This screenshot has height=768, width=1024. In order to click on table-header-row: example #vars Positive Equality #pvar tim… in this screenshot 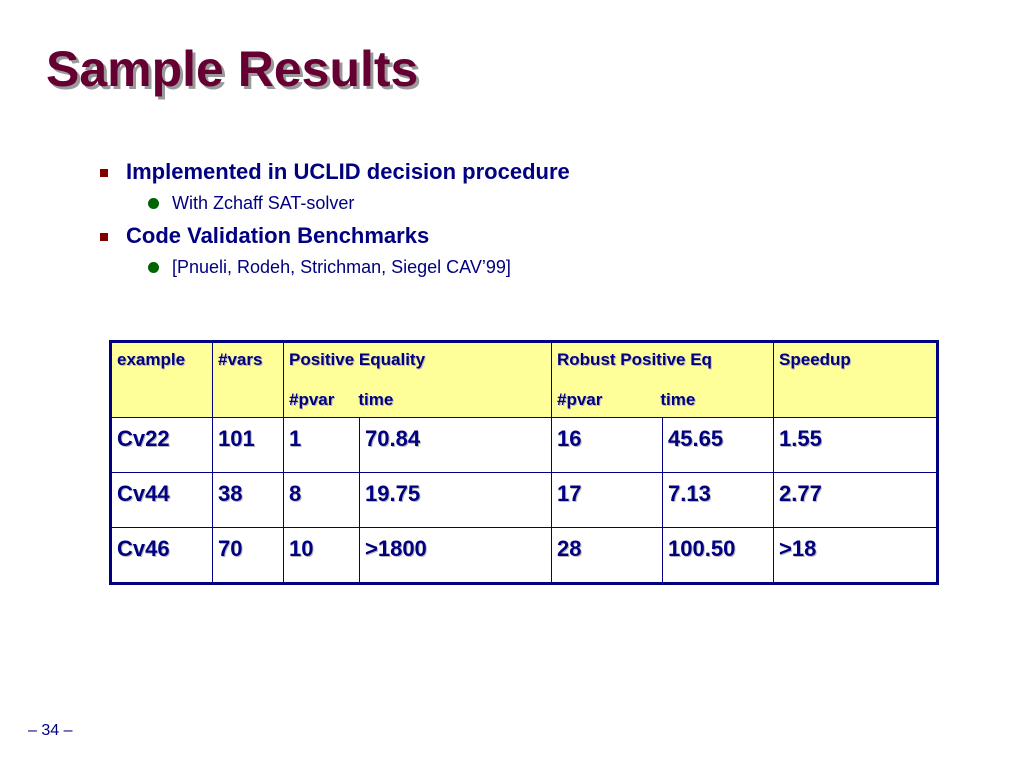, I will do `click(524, 379)`.